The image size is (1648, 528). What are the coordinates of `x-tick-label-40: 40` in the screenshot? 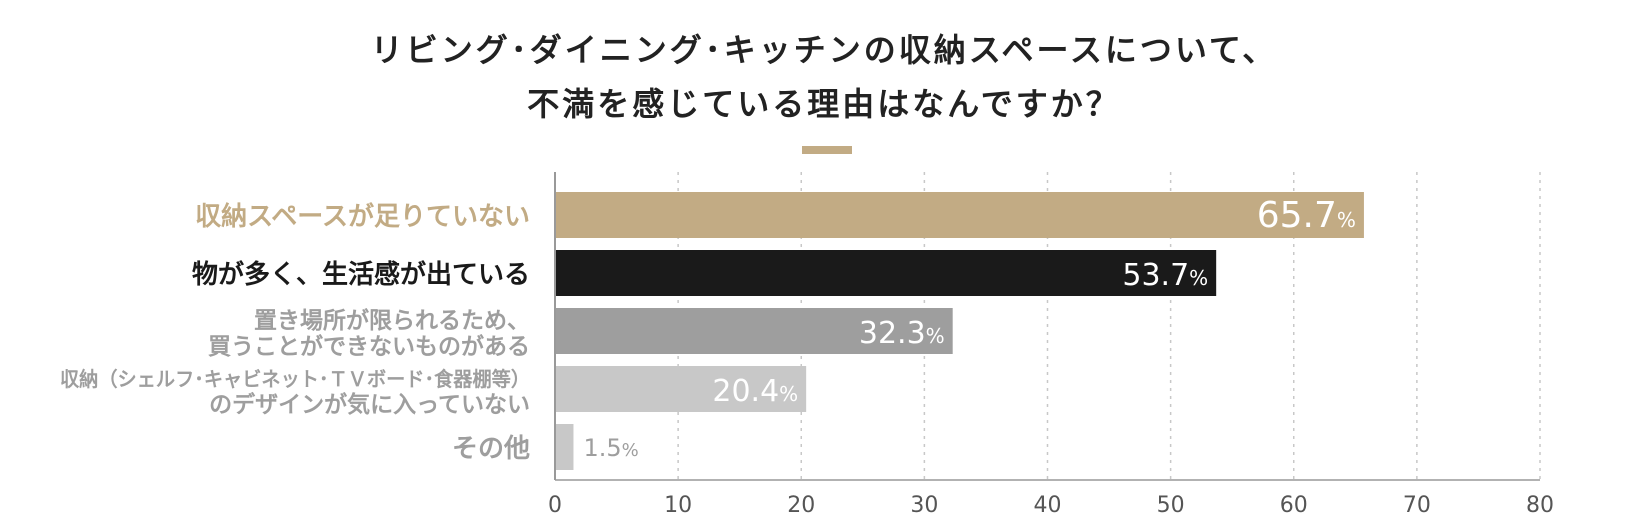 It's located at (1048, 505).